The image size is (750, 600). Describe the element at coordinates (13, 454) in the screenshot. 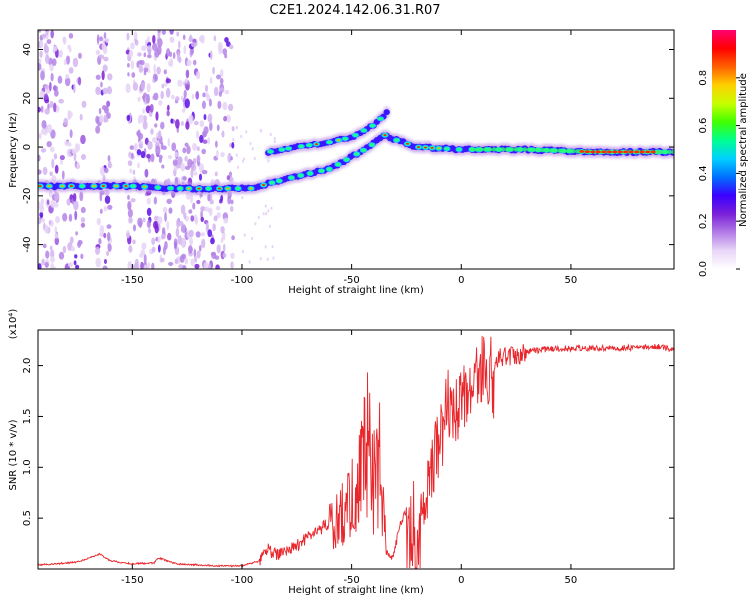

I see `snr-y-axis-label: SNR (10 * v/v)` at that location.